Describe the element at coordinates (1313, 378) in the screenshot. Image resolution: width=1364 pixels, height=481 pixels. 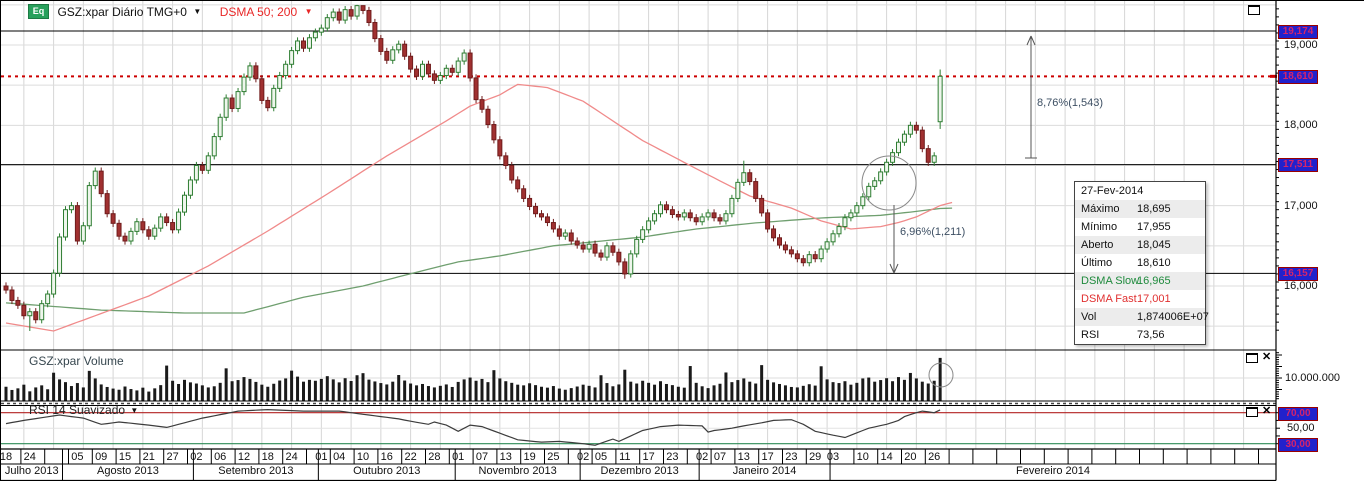
I see `volume-axis-label: 10.000.000` at that location.